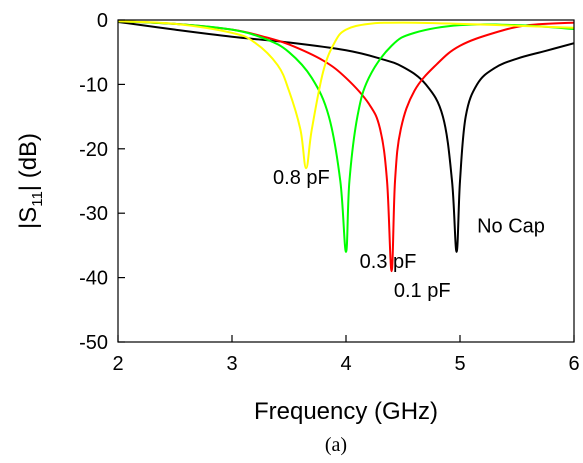  What do you see at coordinates (102, 21) in the screenshot?
I see `y-tick-label: 0` at bounding box center [102, 21].